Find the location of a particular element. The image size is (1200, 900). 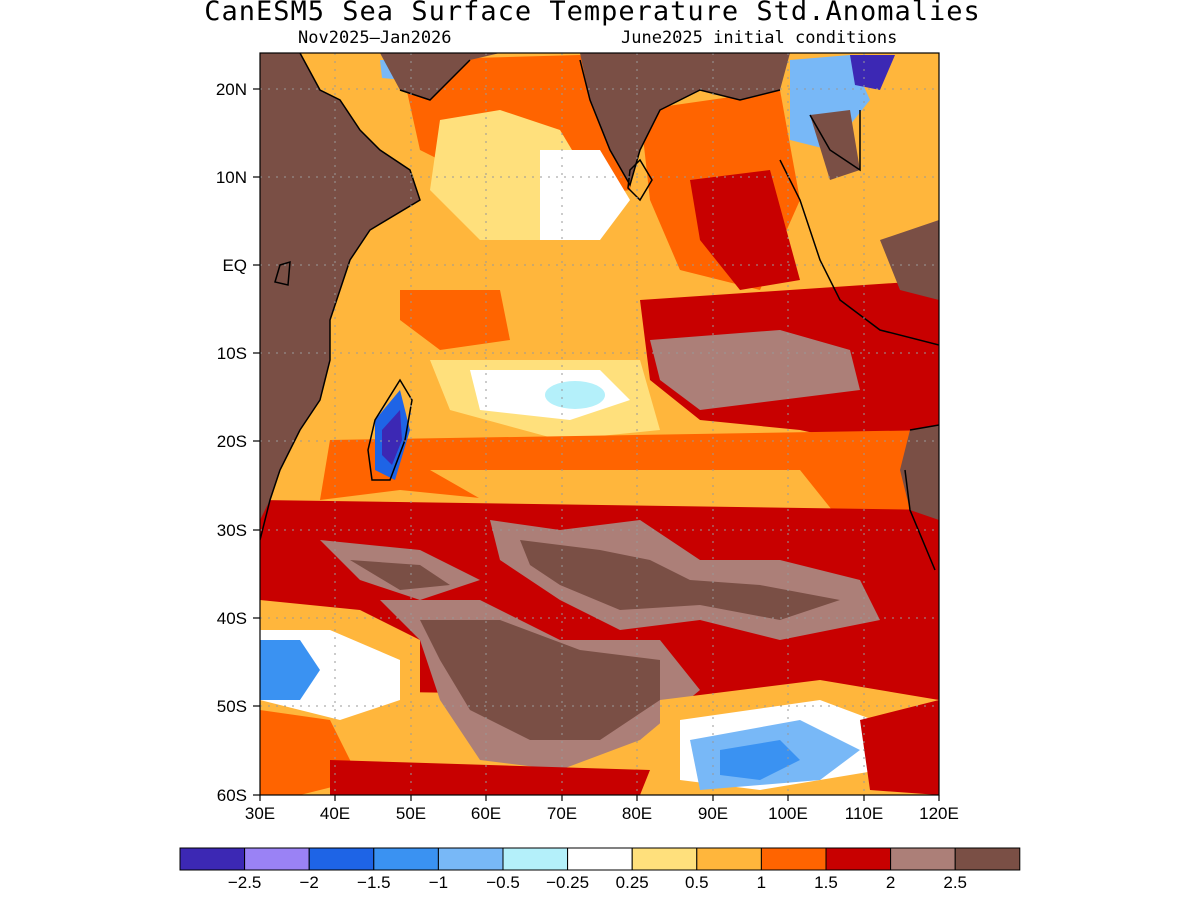

lon-label-40e: 40E is located at coordinates (335, 813).